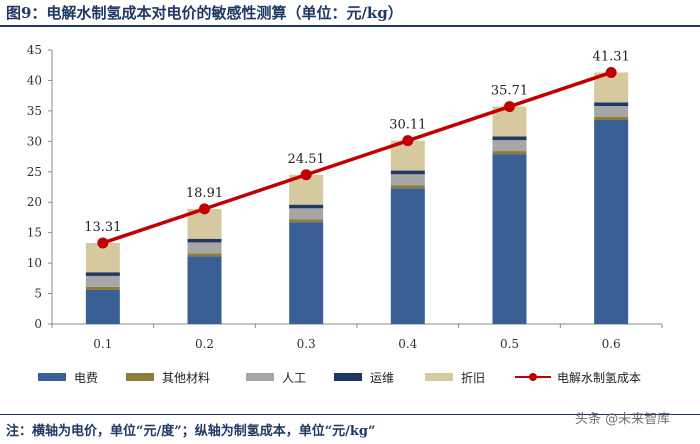 The width and height of the screenshot is (700, 444). I want to click on x-tick-label: 0.3, so click(306, 344).